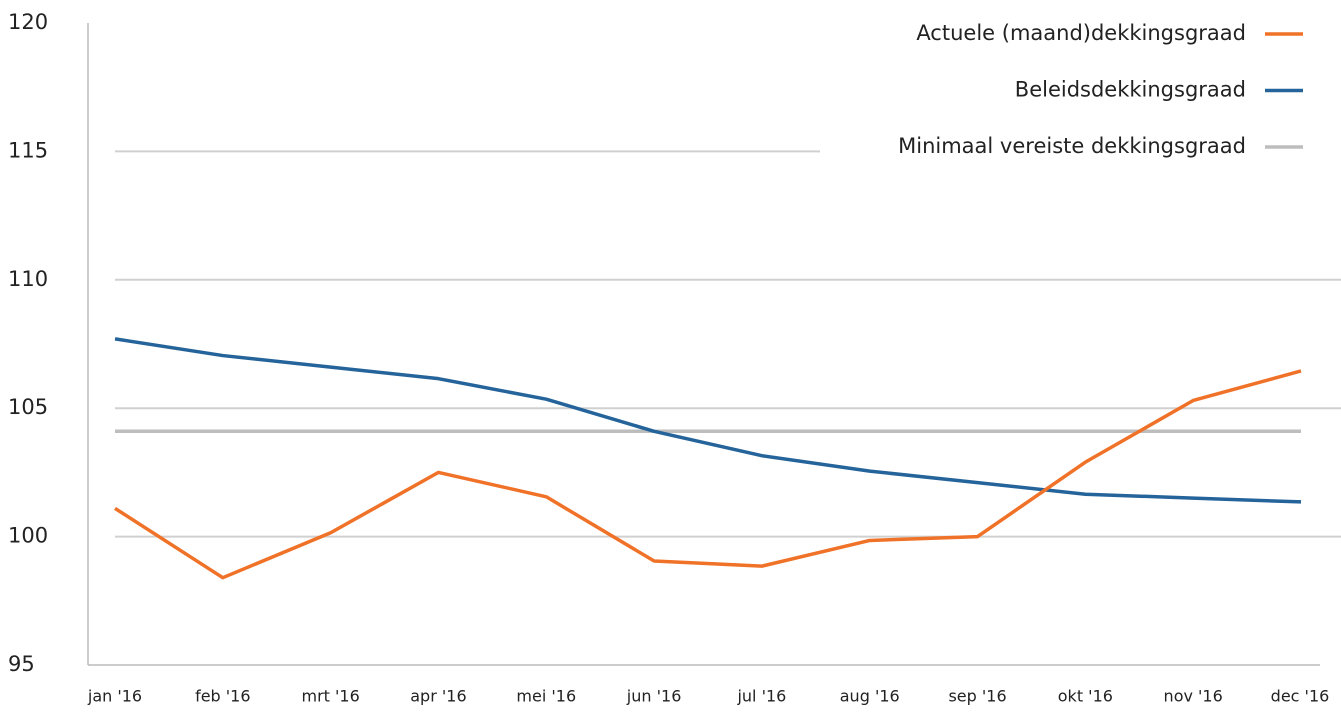 This screenshot has height=713, width=1341. I want to click on legend-background, so click(1080, 86).